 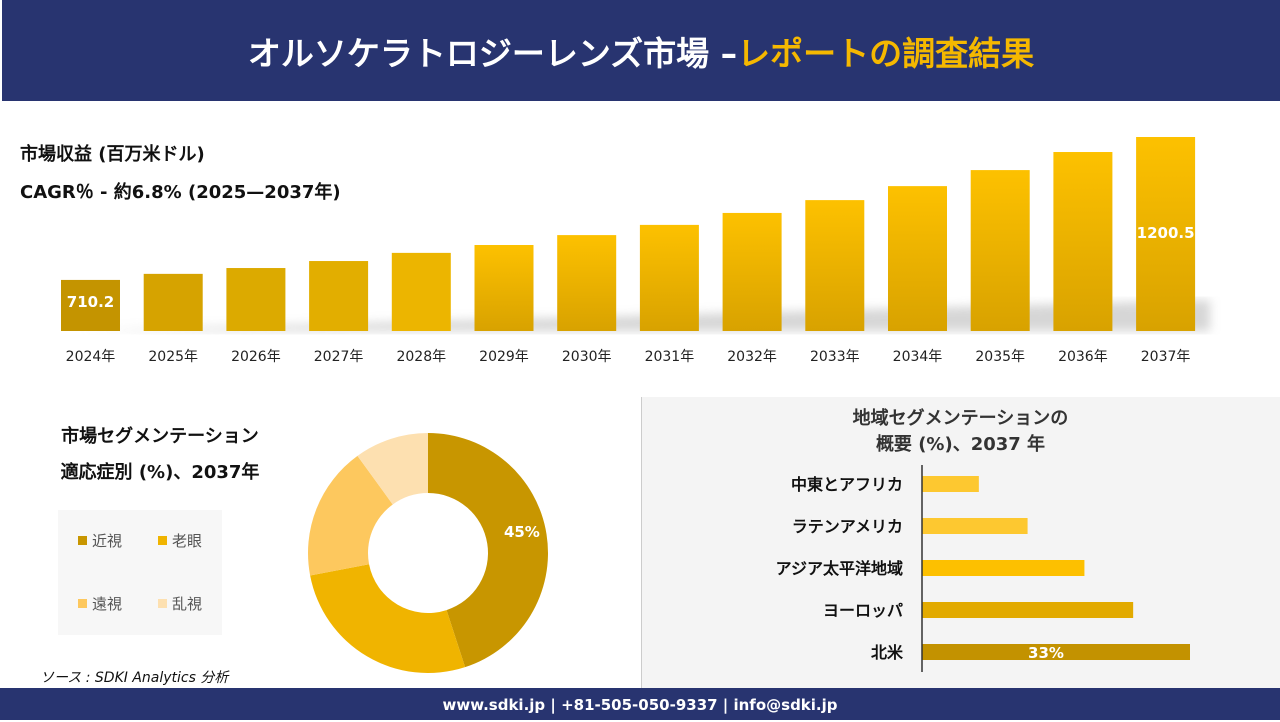 What do you see at coordinates (140, 572) in the screenshot?
I see `donut-legend: 近視 老眼遠視 乱視` at bounding box center [140, 572].